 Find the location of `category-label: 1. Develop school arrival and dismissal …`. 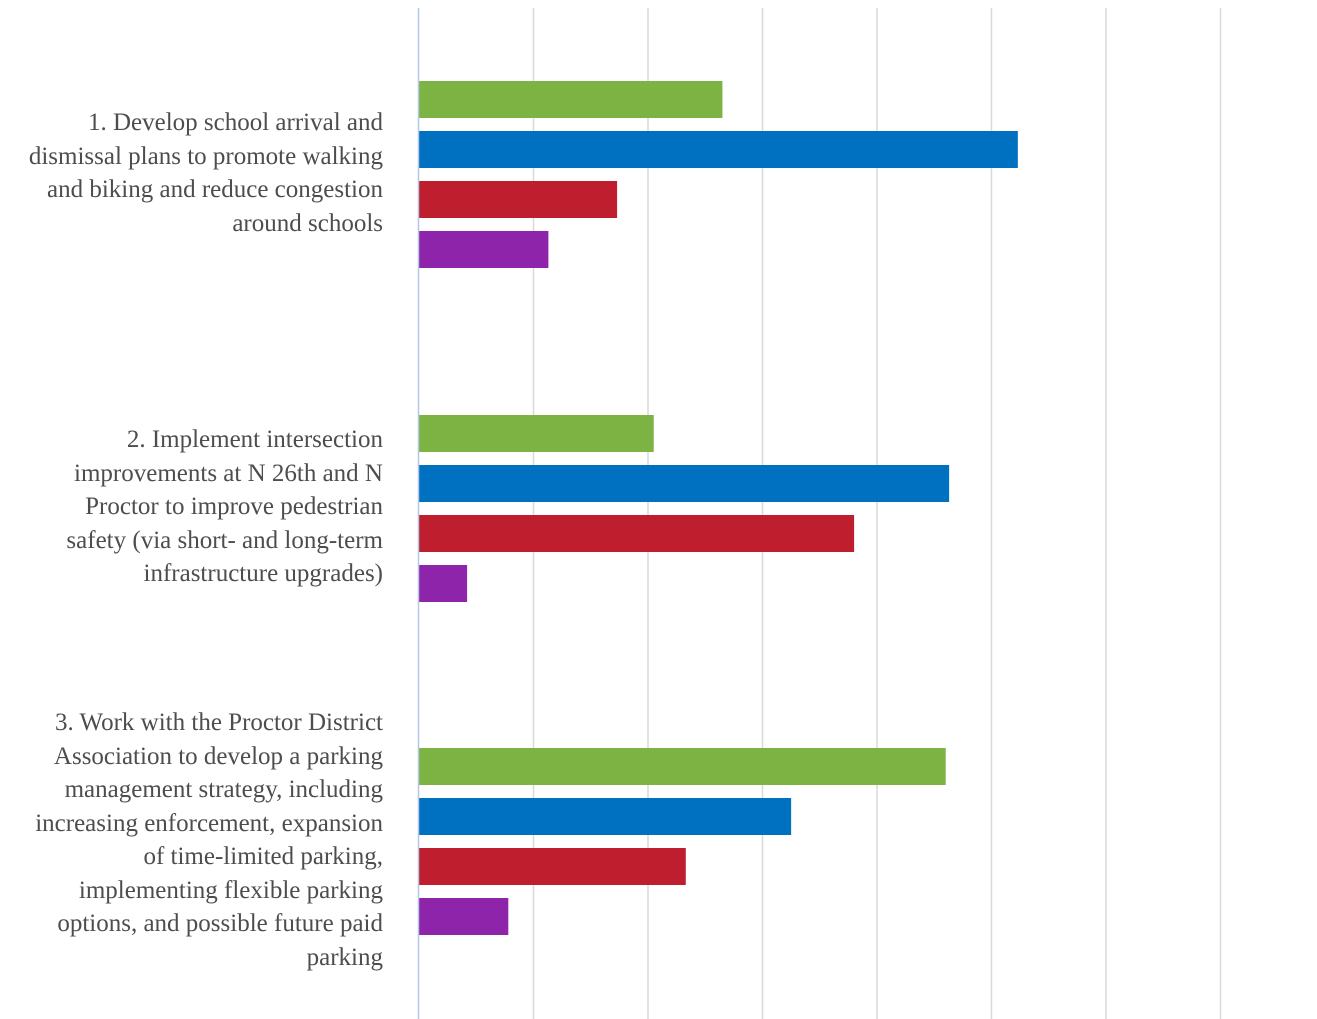

category-label: 1. Develop school arrival and dismissal … is located at coordinates (205, 173).